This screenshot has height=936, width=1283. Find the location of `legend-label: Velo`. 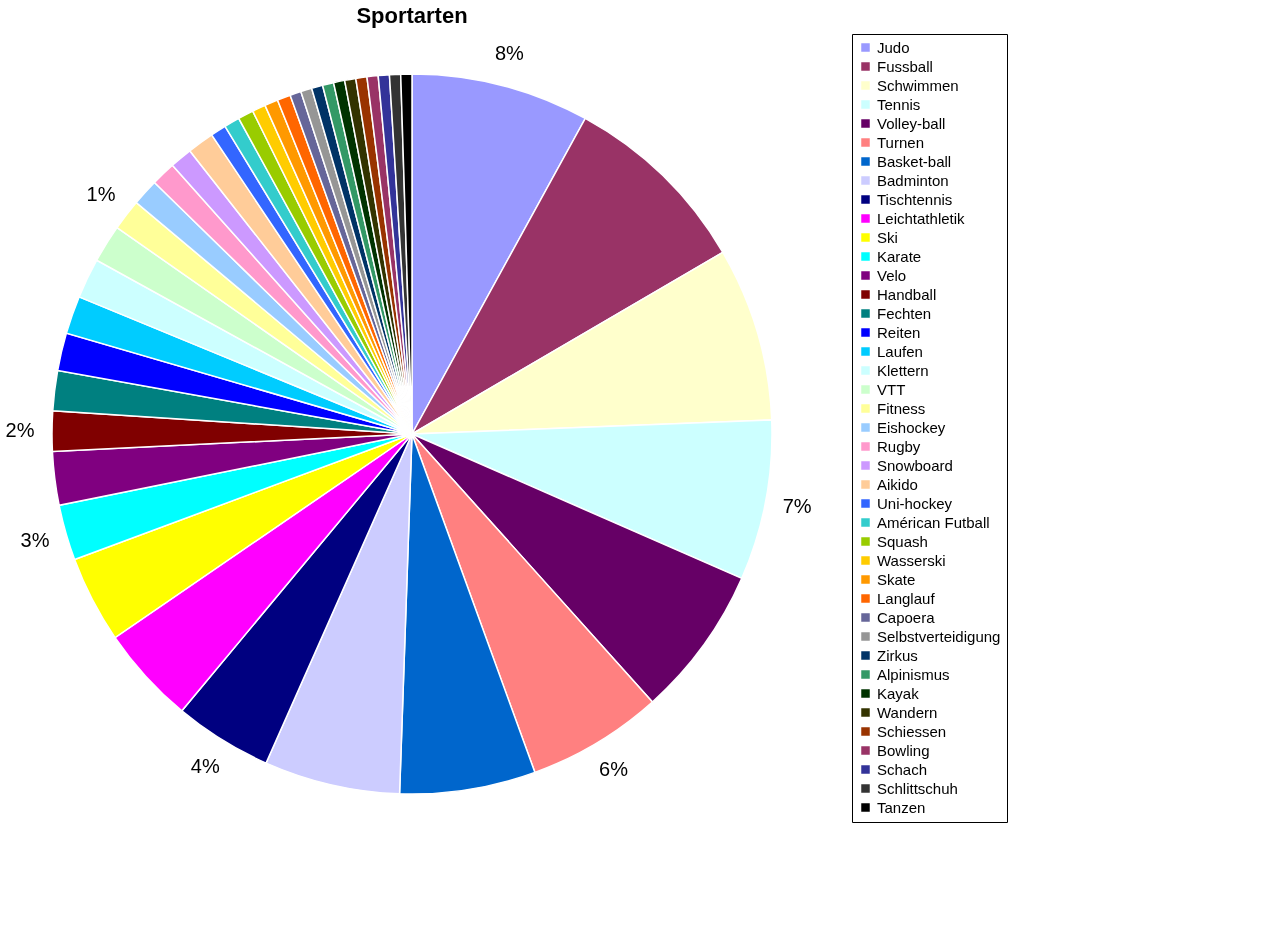

legend-label: Velo is located at coordinates (892, 275).